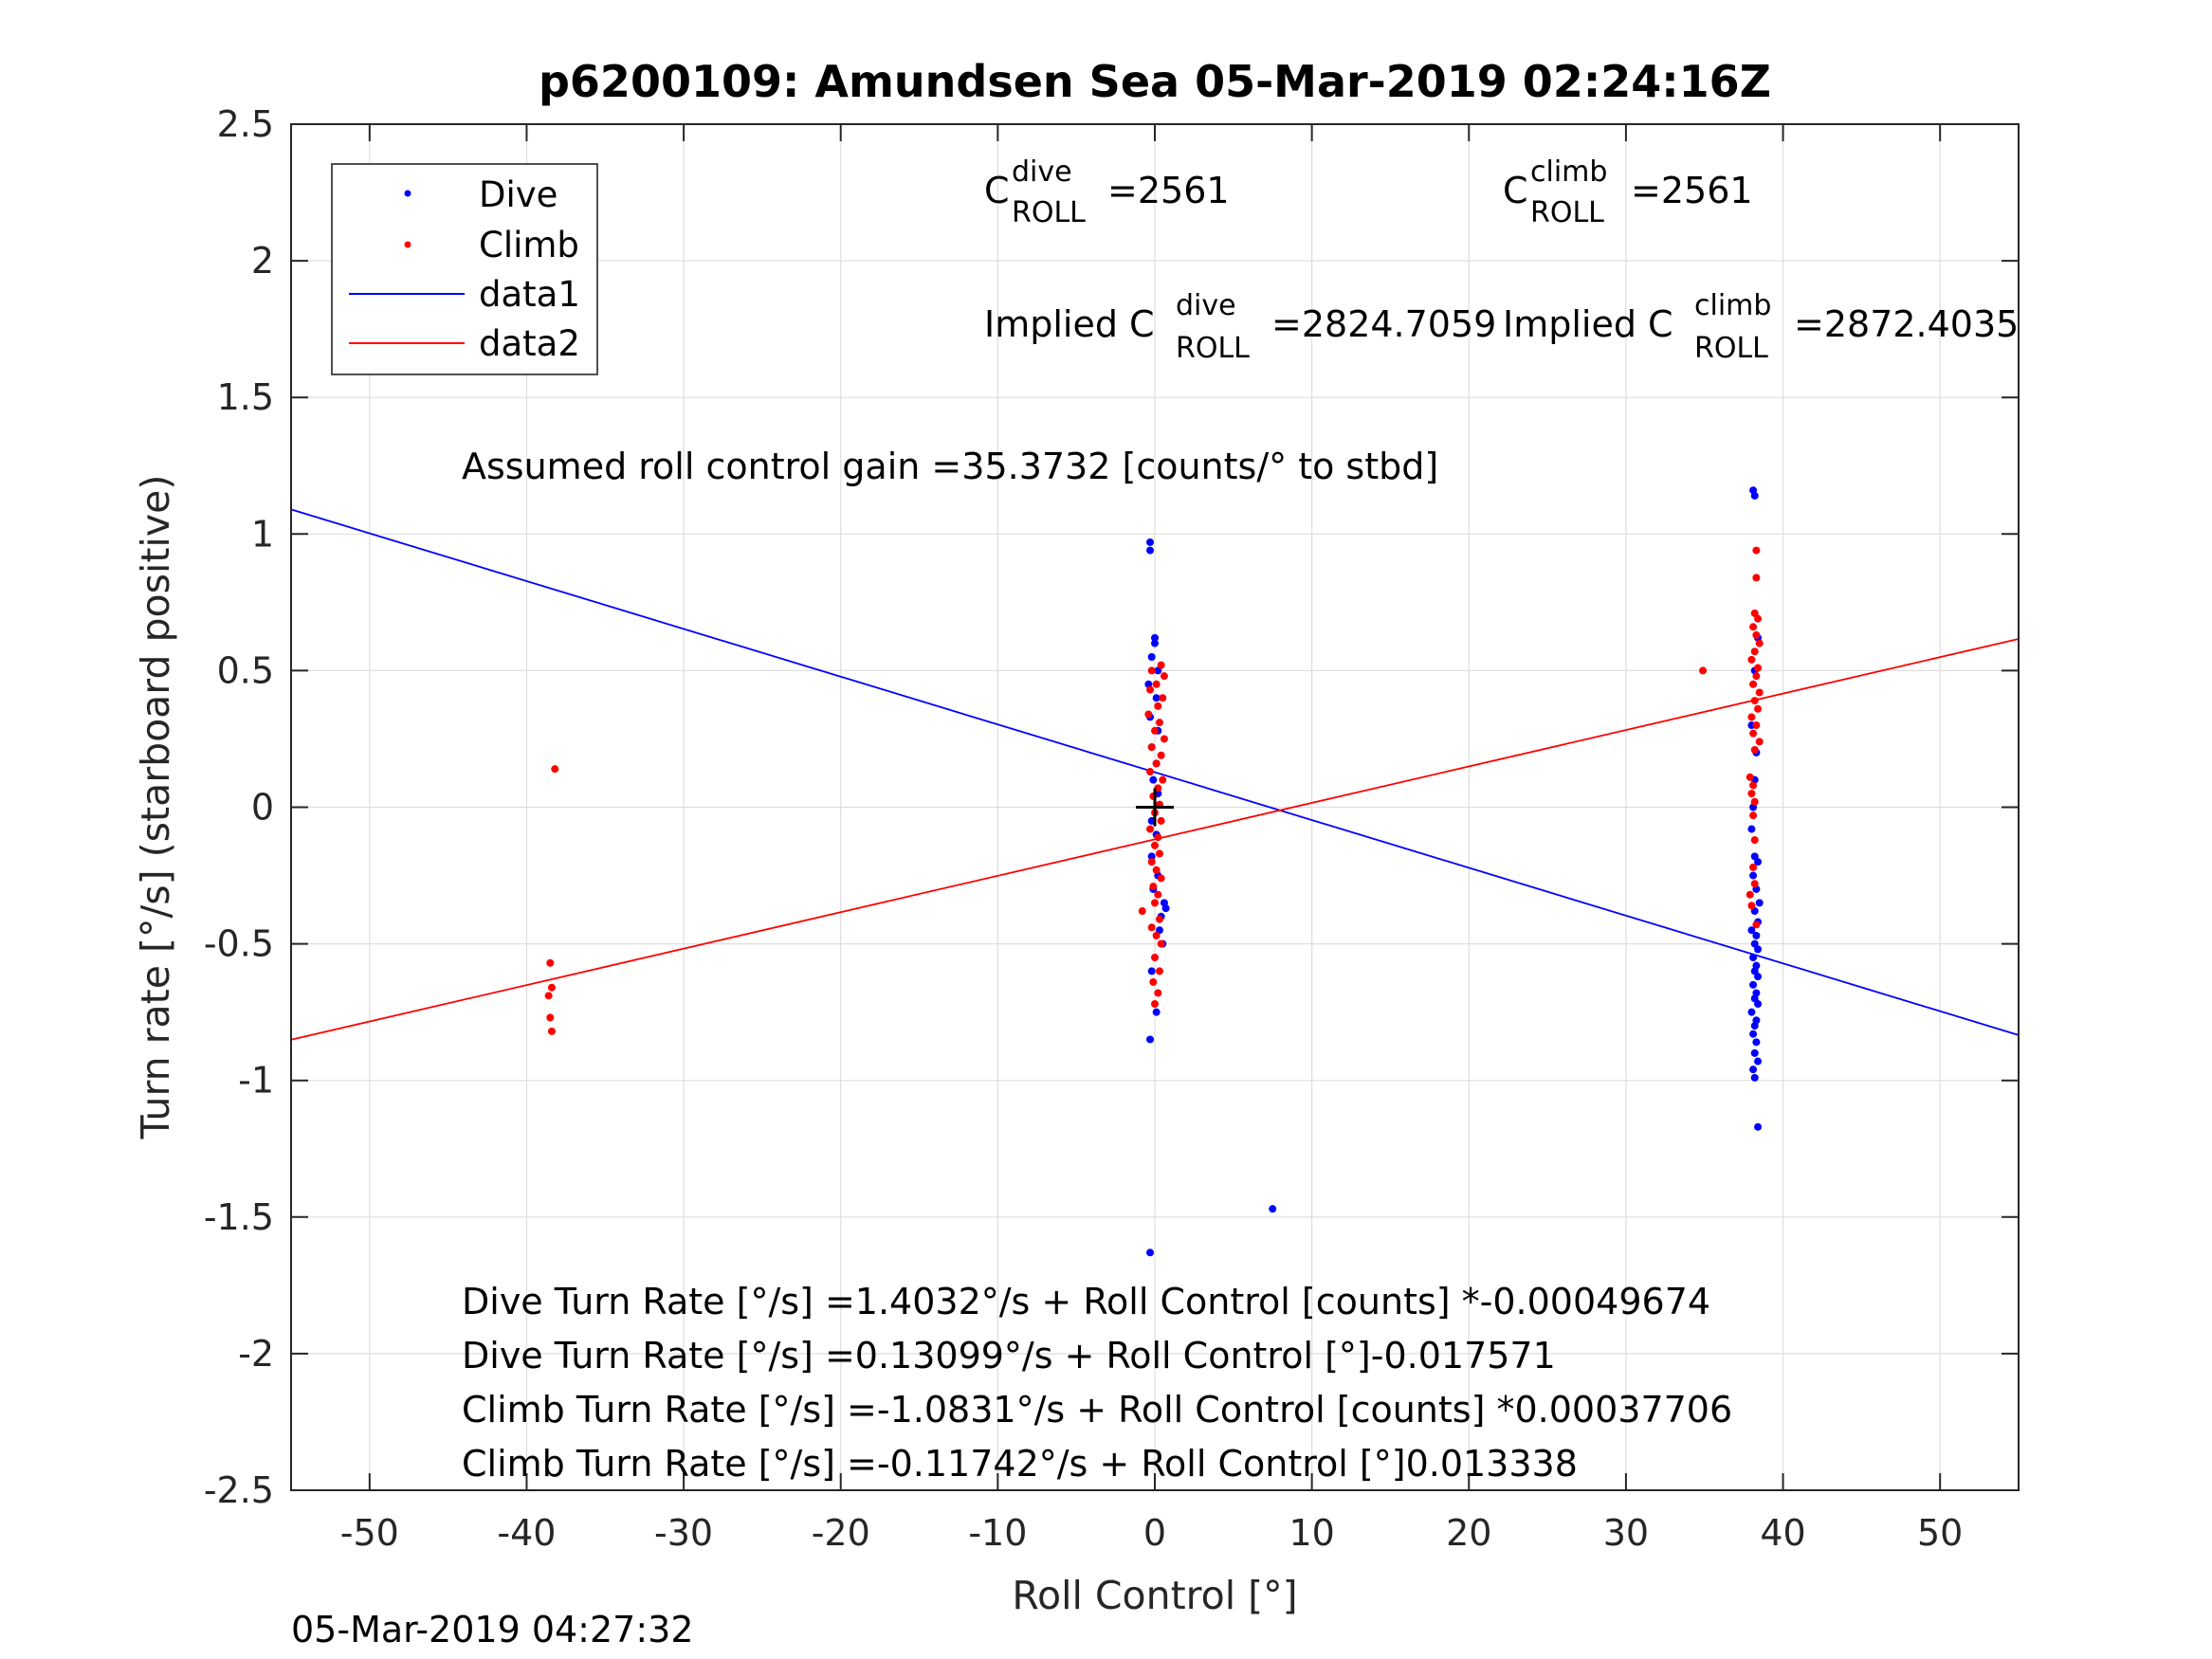 This screenshot has width=2212, height=1659. I want to click on y-tick-label: -2, so click(256, 1354).